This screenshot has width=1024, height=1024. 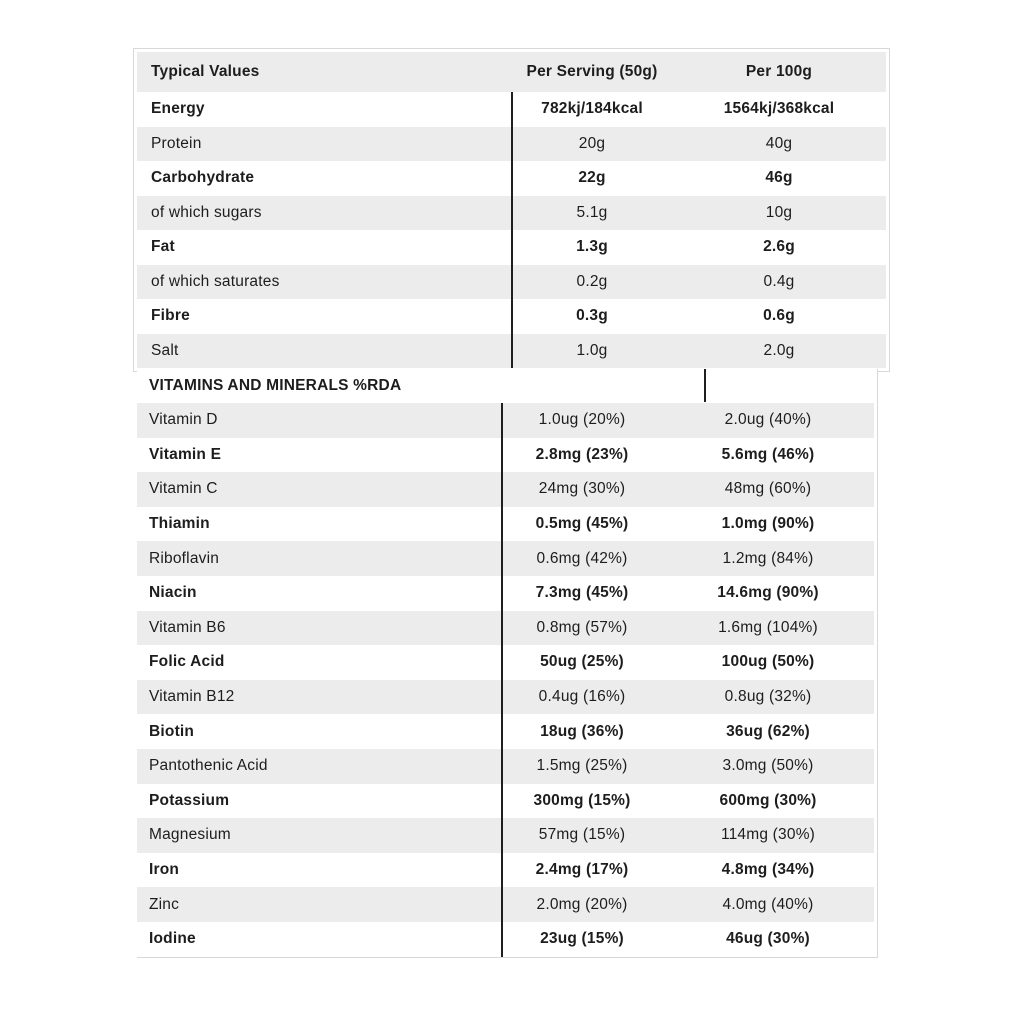 I want to click on table-row: Vitamin B12 0.4ug (16%) 0.8ug (32%), so click(x=505, y=697).